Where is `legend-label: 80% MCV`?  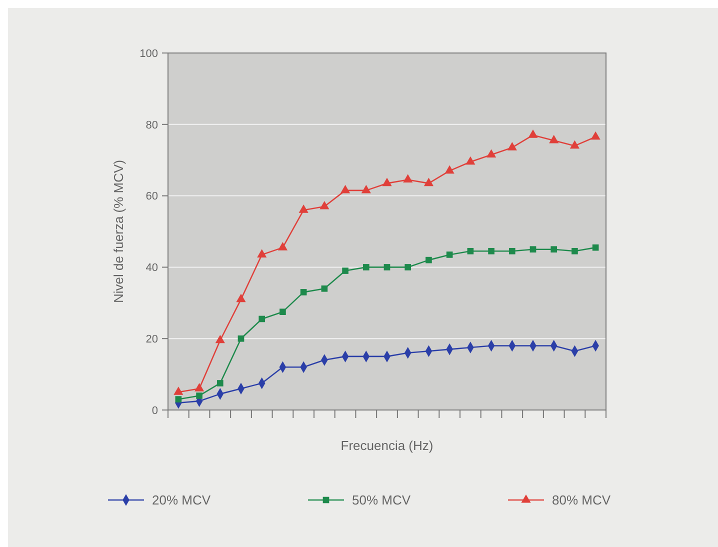 legend-label: 80% MCV is located at coordinates (581, 500).